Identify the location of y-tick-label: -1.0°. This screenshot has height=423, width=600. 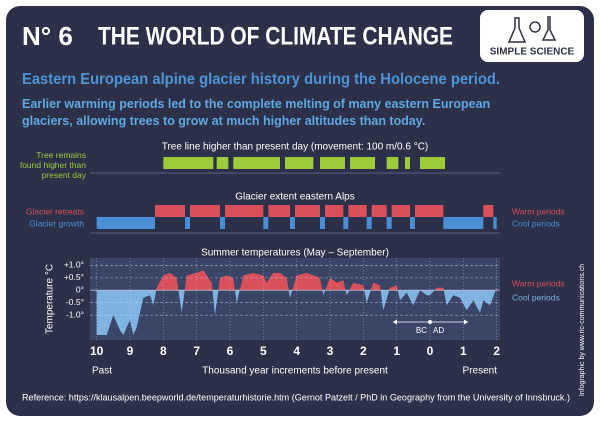
(75, 314).